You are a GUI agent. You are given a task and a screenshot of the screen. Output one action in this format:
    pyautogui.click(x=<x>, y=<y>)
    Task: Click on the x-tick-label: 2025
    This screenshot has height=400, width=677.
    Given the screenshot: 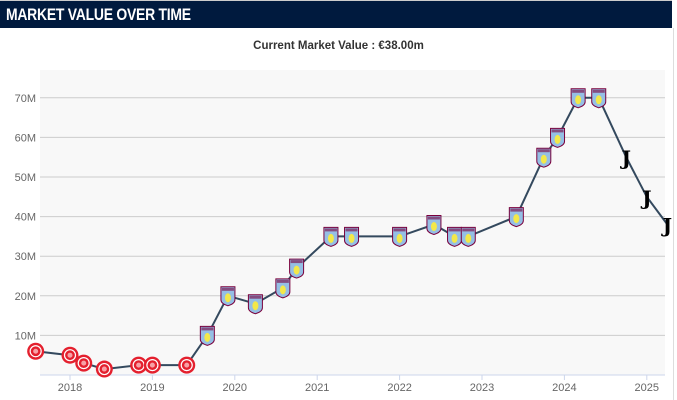 What is the action you would take?
    pyautogui.click(x=647, y=388)
    